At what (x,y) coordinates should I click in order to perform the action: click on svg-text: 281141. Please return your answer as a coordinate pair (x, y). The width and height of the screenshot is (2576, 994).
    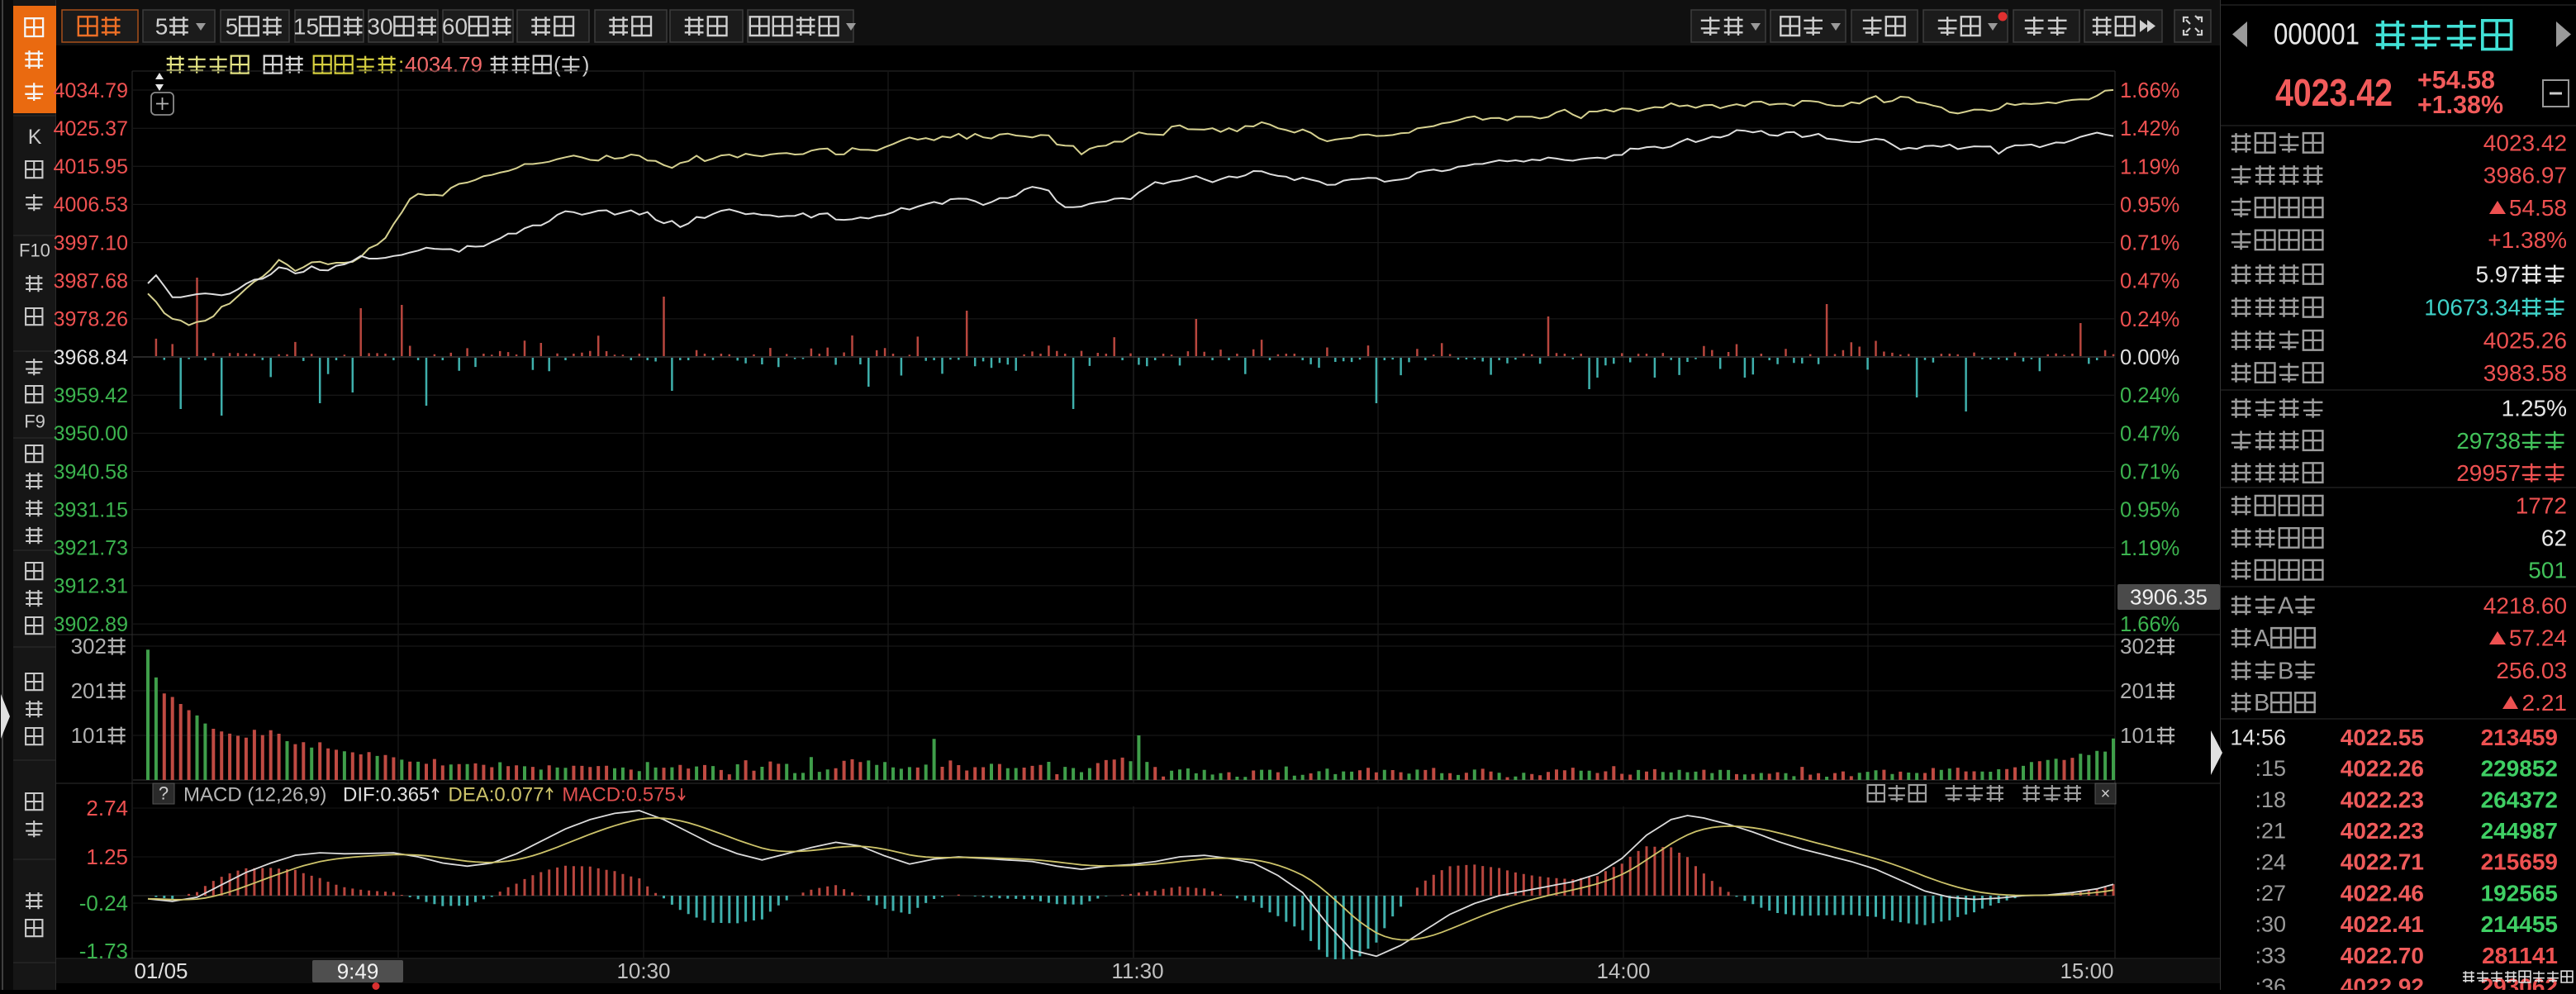
    Looking at the image, I should click on (2520, 955).